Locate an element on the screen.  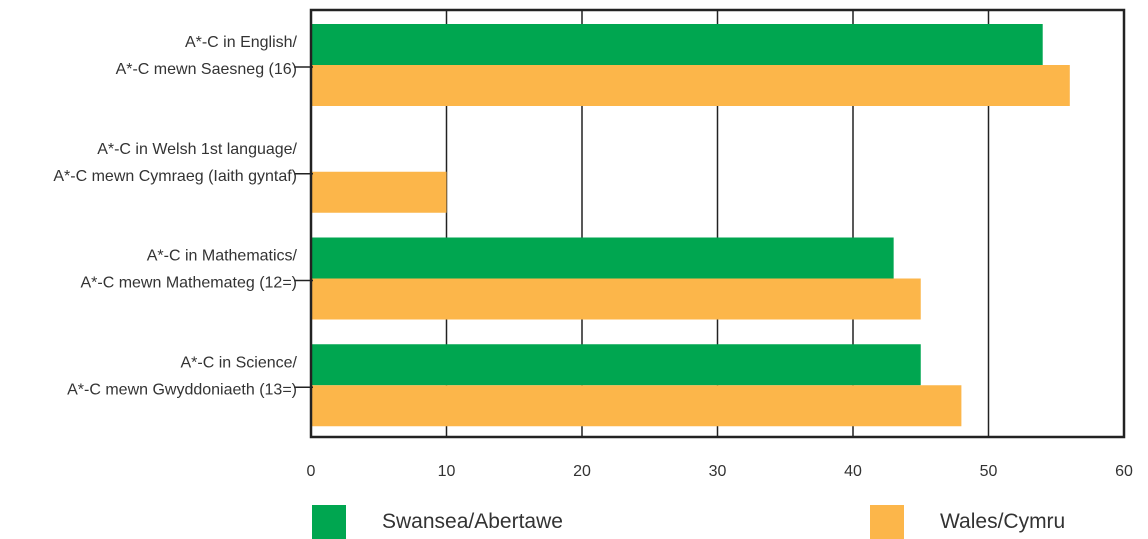
x-tick-label: 0 is located at coordinates (311, 471).